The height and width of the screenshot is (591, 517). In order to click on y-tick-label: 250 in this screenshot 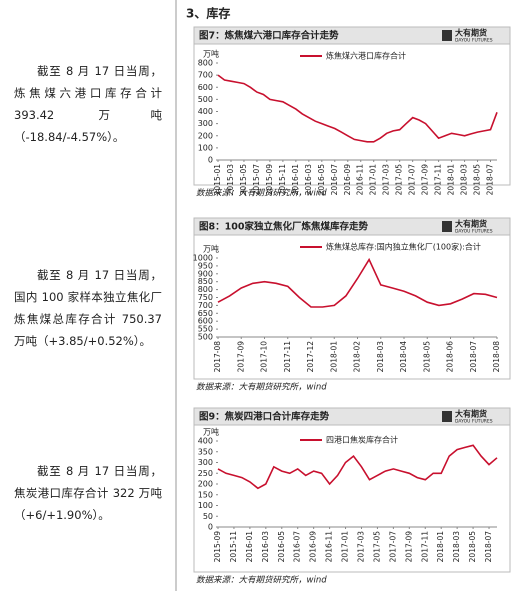, I will do `click(205, 473)`.